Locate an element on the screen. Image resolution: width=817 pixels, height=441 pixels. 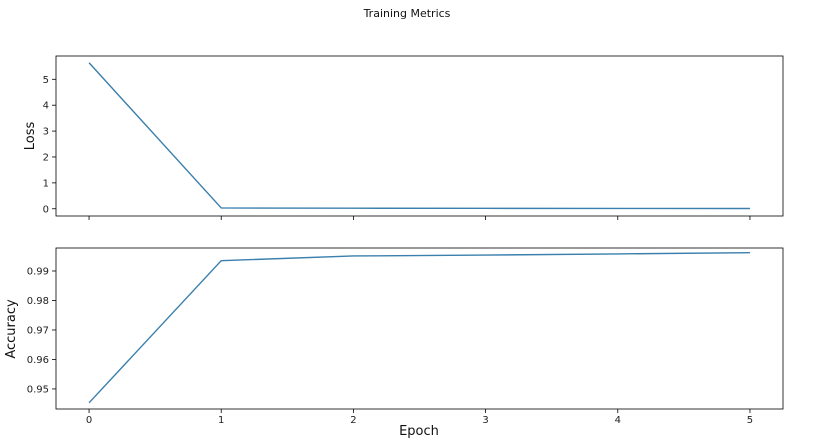
loss-axis-label: Loss is located at coordinates (30, 136).